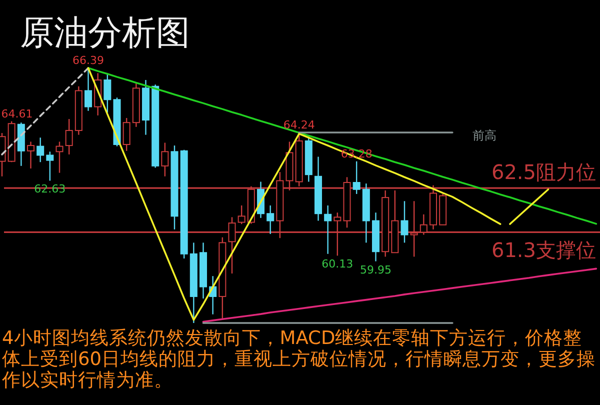 The width and height of the screenshot is (600, 405). What do you see at coordinates (338, 264) in the screenshot?
I see `annotation: 60.13` at bounding box center [338, 264].